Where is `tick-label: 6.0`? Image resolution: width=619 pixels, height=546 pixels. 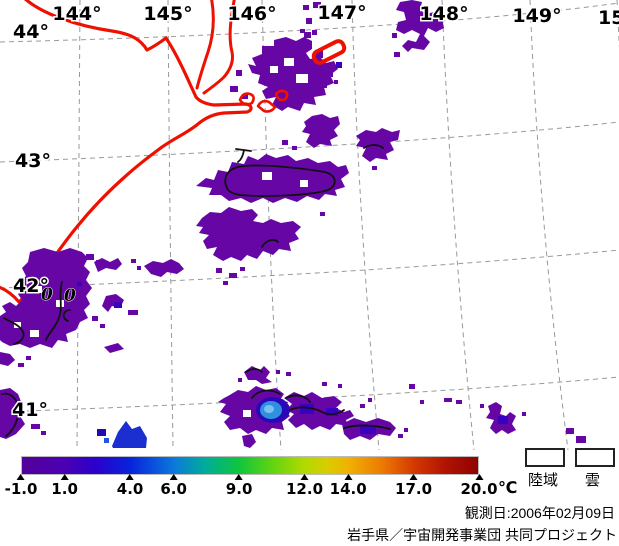 tick-label: 6.0 is located at coordinates (173, 489).